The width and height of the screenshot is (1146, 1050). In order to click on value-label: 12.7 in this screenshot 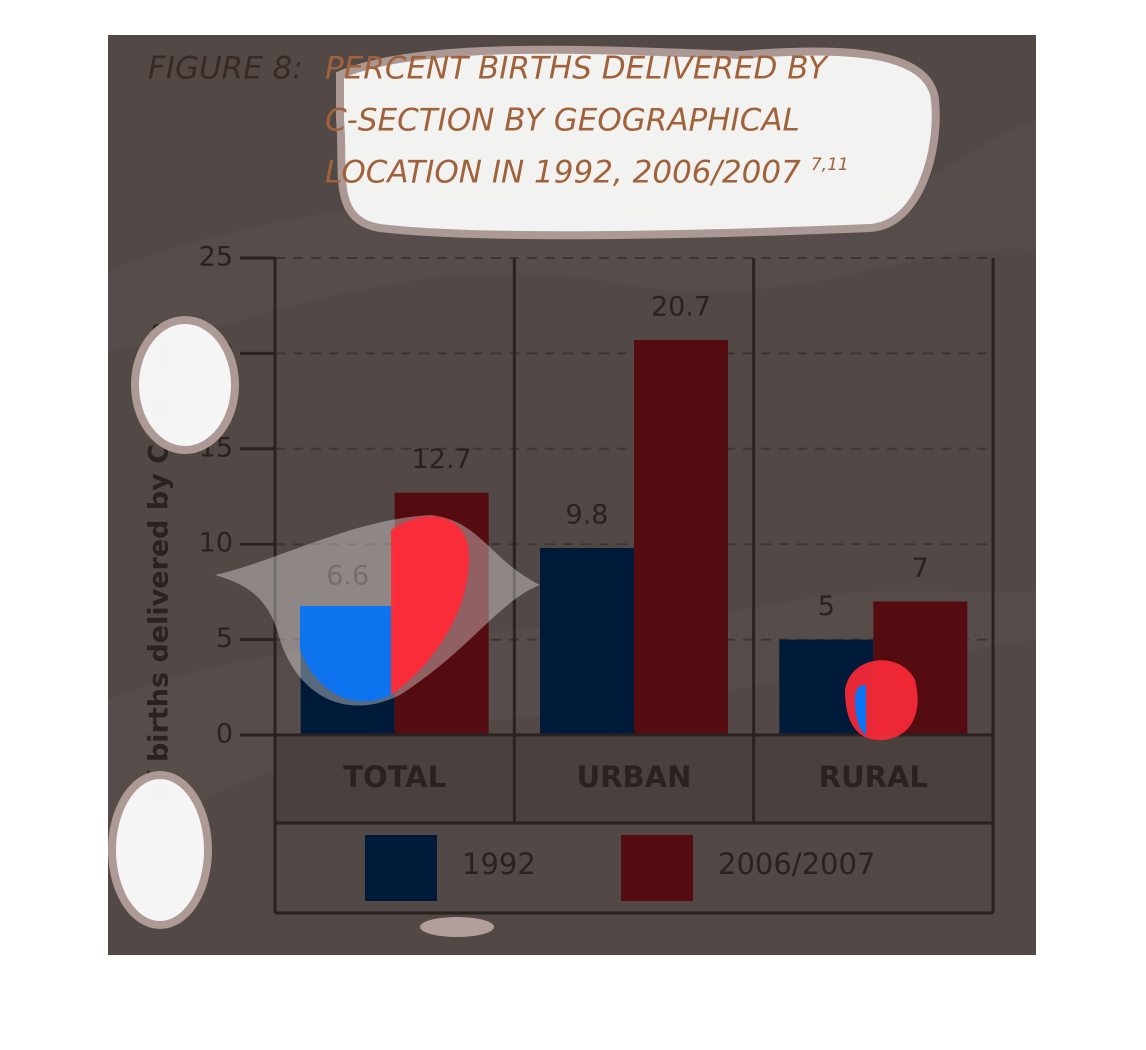, I will do `click(442, 459)`.